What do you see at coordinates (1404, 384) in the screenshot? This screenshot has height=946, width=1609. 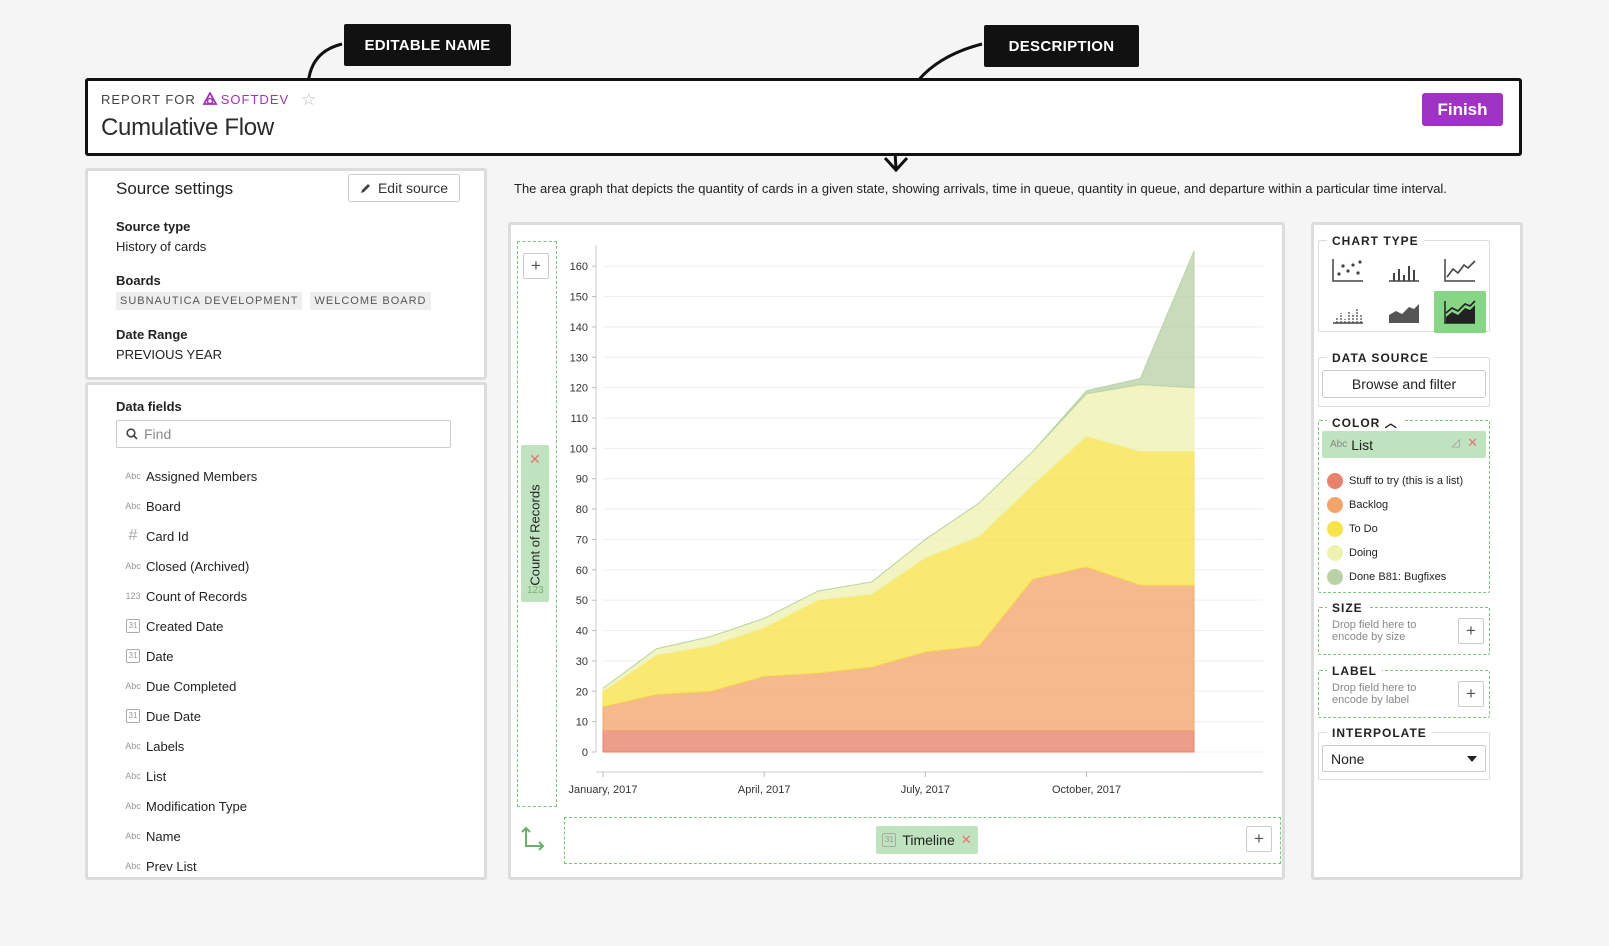 I see `browse-and-filter-button: Browse and filter` at bounding box center [1404, 384].